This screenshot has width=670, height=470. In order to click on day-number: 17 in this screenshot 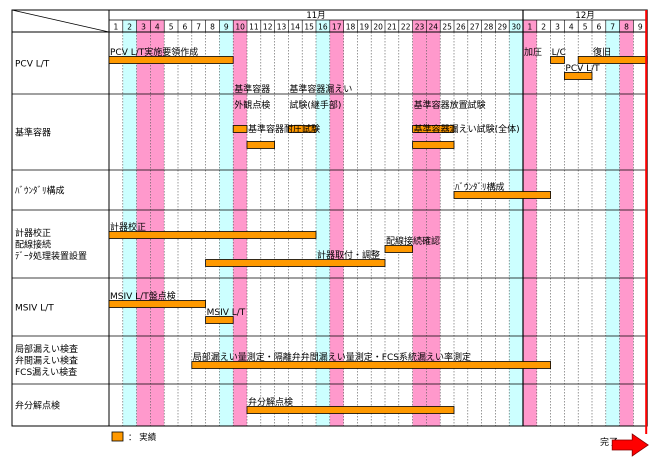, I will do `click(337, 27)`.